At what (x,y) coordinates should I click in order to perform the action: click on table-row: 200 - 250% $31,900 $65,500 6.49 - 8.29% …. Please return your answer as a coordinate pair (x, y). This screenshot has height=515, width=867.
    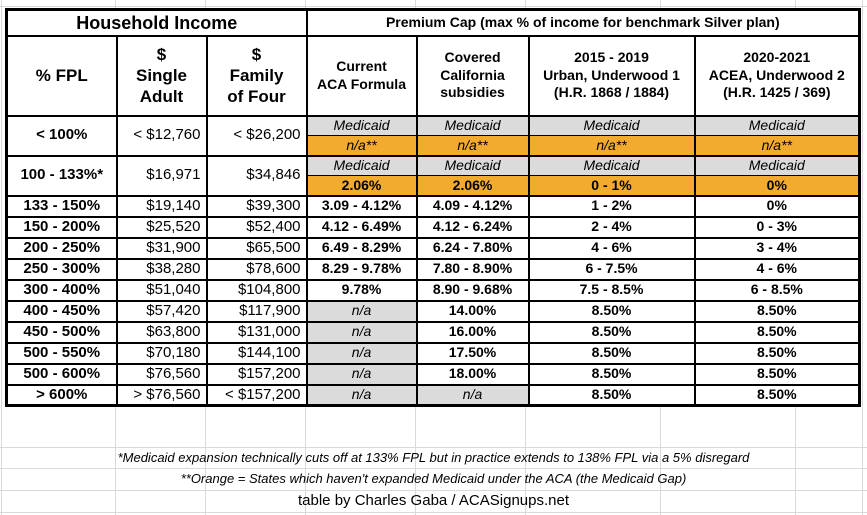
    Looking at the image, I should click on (433, 248).